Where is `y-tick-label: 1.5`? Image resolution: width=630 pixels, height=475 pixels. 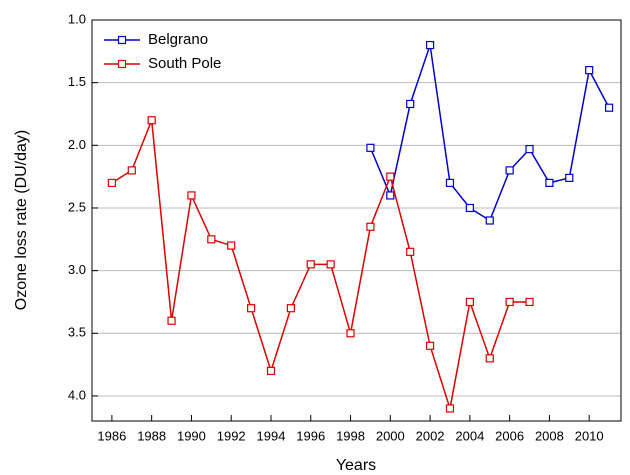 y-tick-label: 1.5 is located at coordinates (77, 81).